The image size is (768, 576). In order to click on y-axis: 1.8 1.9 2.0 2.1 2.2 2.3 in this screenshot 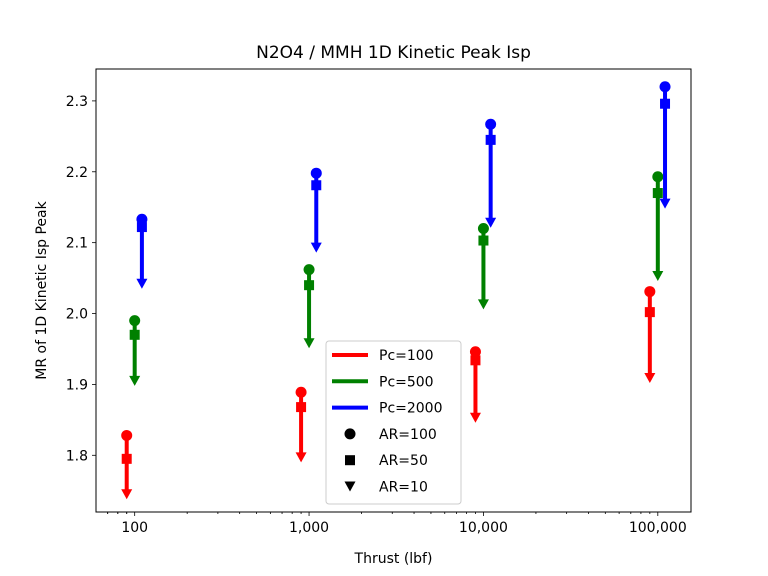, I will do `click(81, 279)`.